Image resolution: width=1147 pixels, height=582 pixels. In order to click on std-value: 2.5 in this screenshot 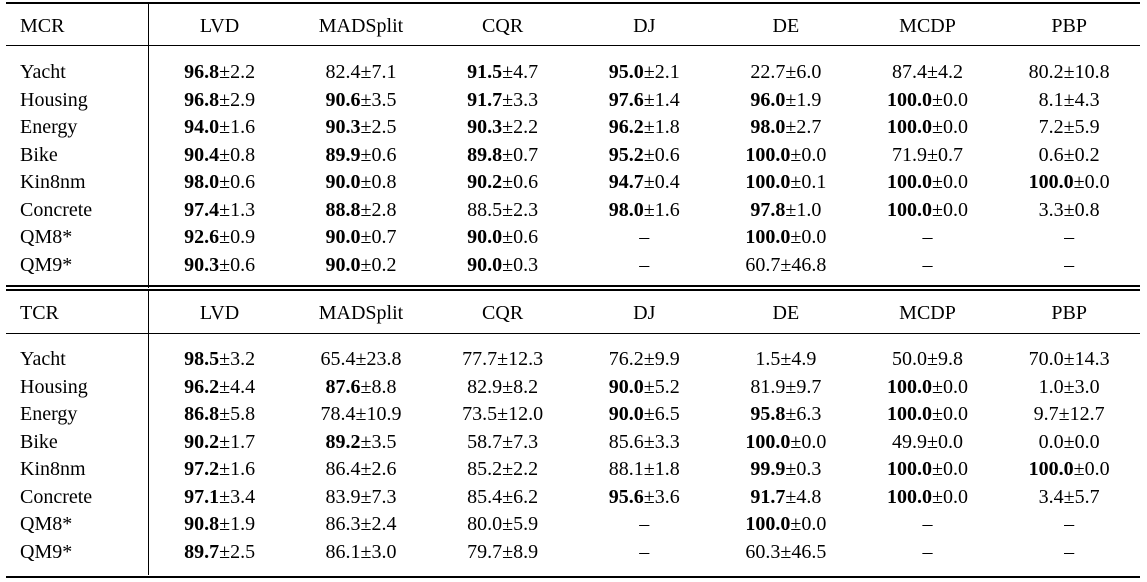, I will do `click(243, 551)`.